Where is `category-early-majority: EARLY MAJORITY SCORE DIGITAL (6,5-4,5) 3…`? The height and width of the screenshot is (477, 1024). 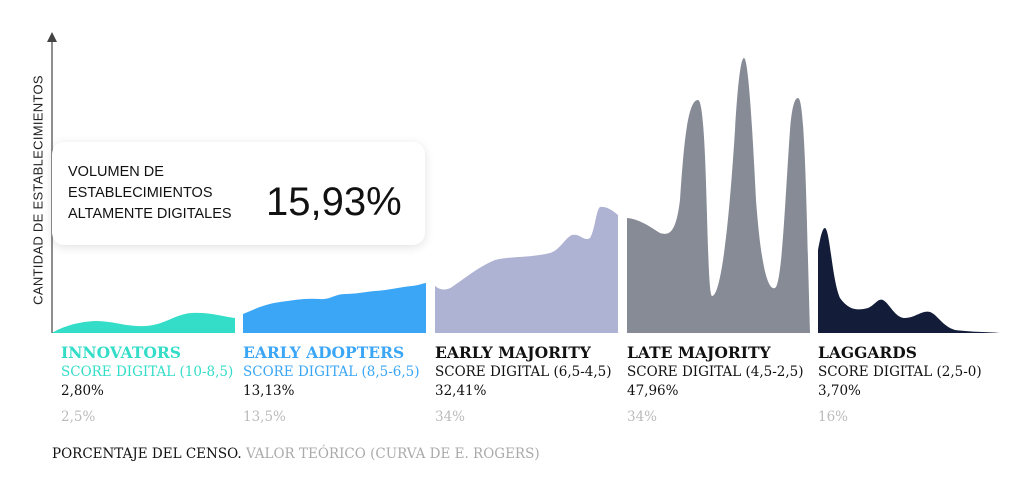
category-early-majority: EARLY MAJORITY SCORE DIGITAL (6,5-4,5) 3… is located at coordinates (530, 384).